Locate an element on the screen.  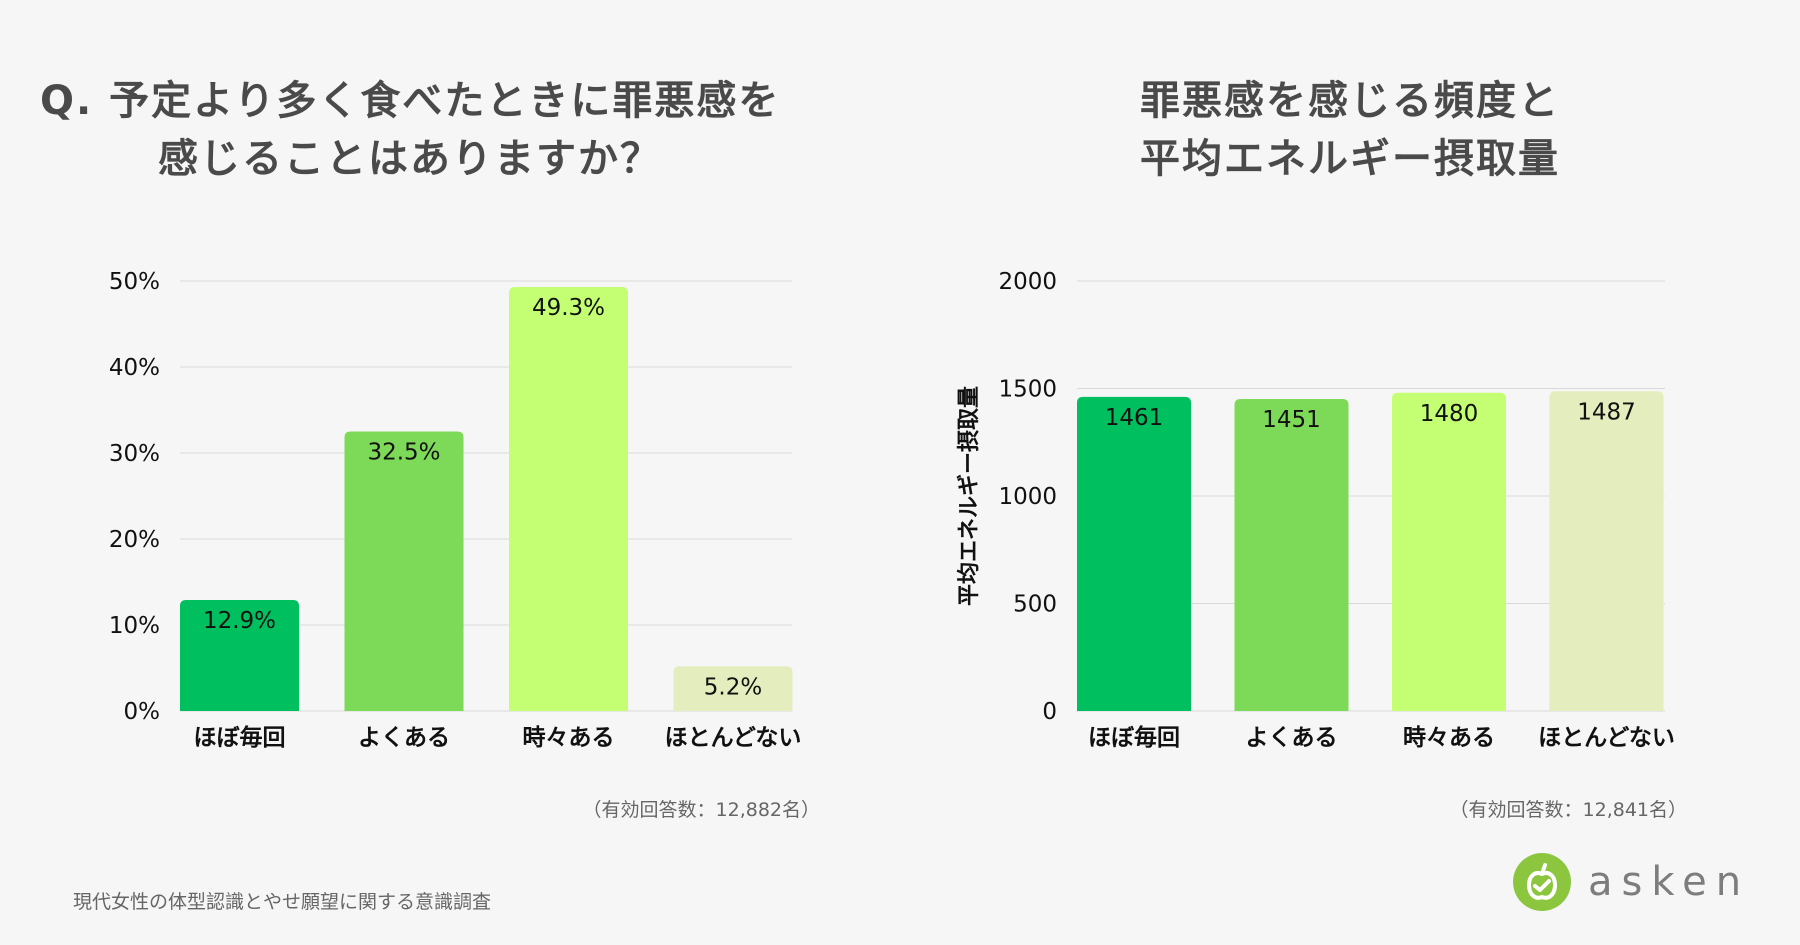
data-label: 49.3% is located at coordinates (568, 308).